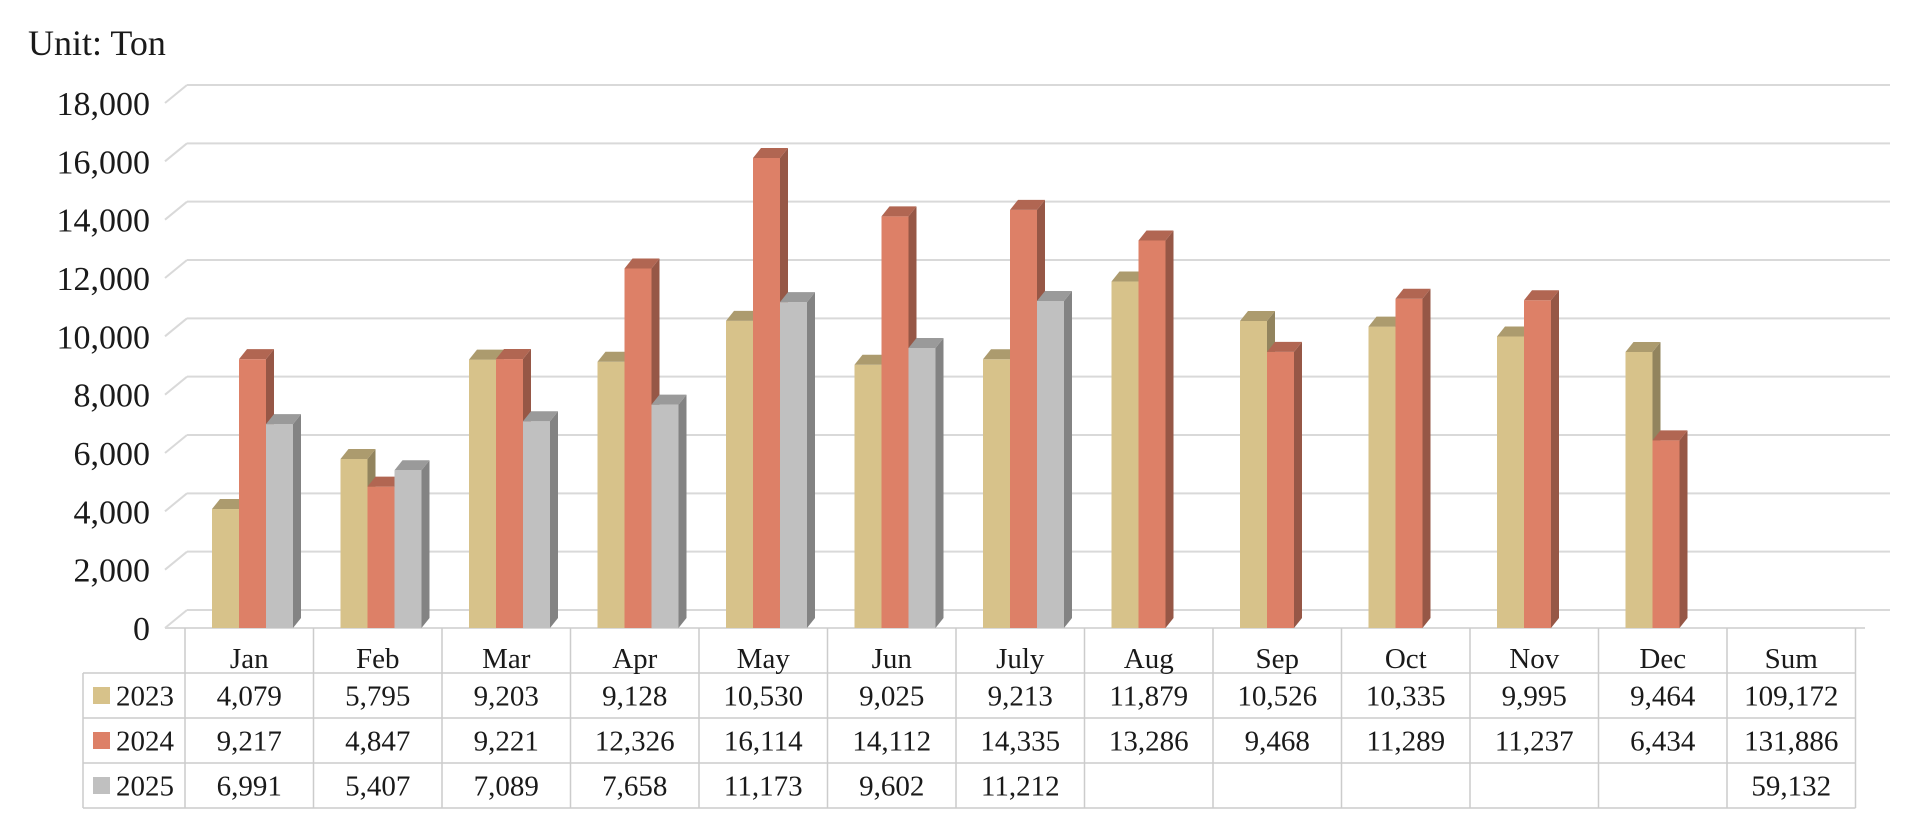  I want to click on data-label: 9,221, so click(506, 742).